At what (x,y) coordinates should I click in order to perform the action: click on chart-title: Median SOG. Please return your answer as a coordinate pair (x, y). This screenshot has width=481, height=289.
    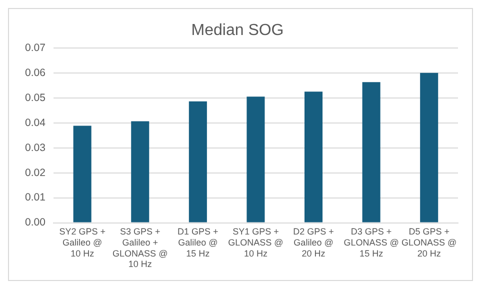
    Looking at the image, I should click on (237, 31).